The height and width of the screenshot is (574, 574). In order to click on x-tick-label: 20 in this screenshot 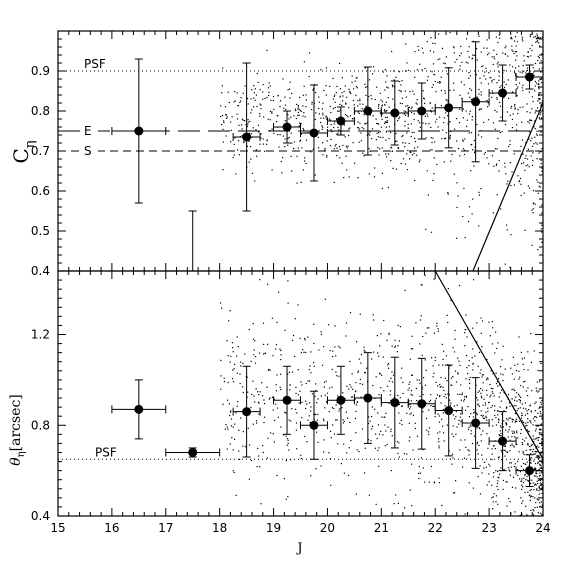, I will do `click(327, 528)`.